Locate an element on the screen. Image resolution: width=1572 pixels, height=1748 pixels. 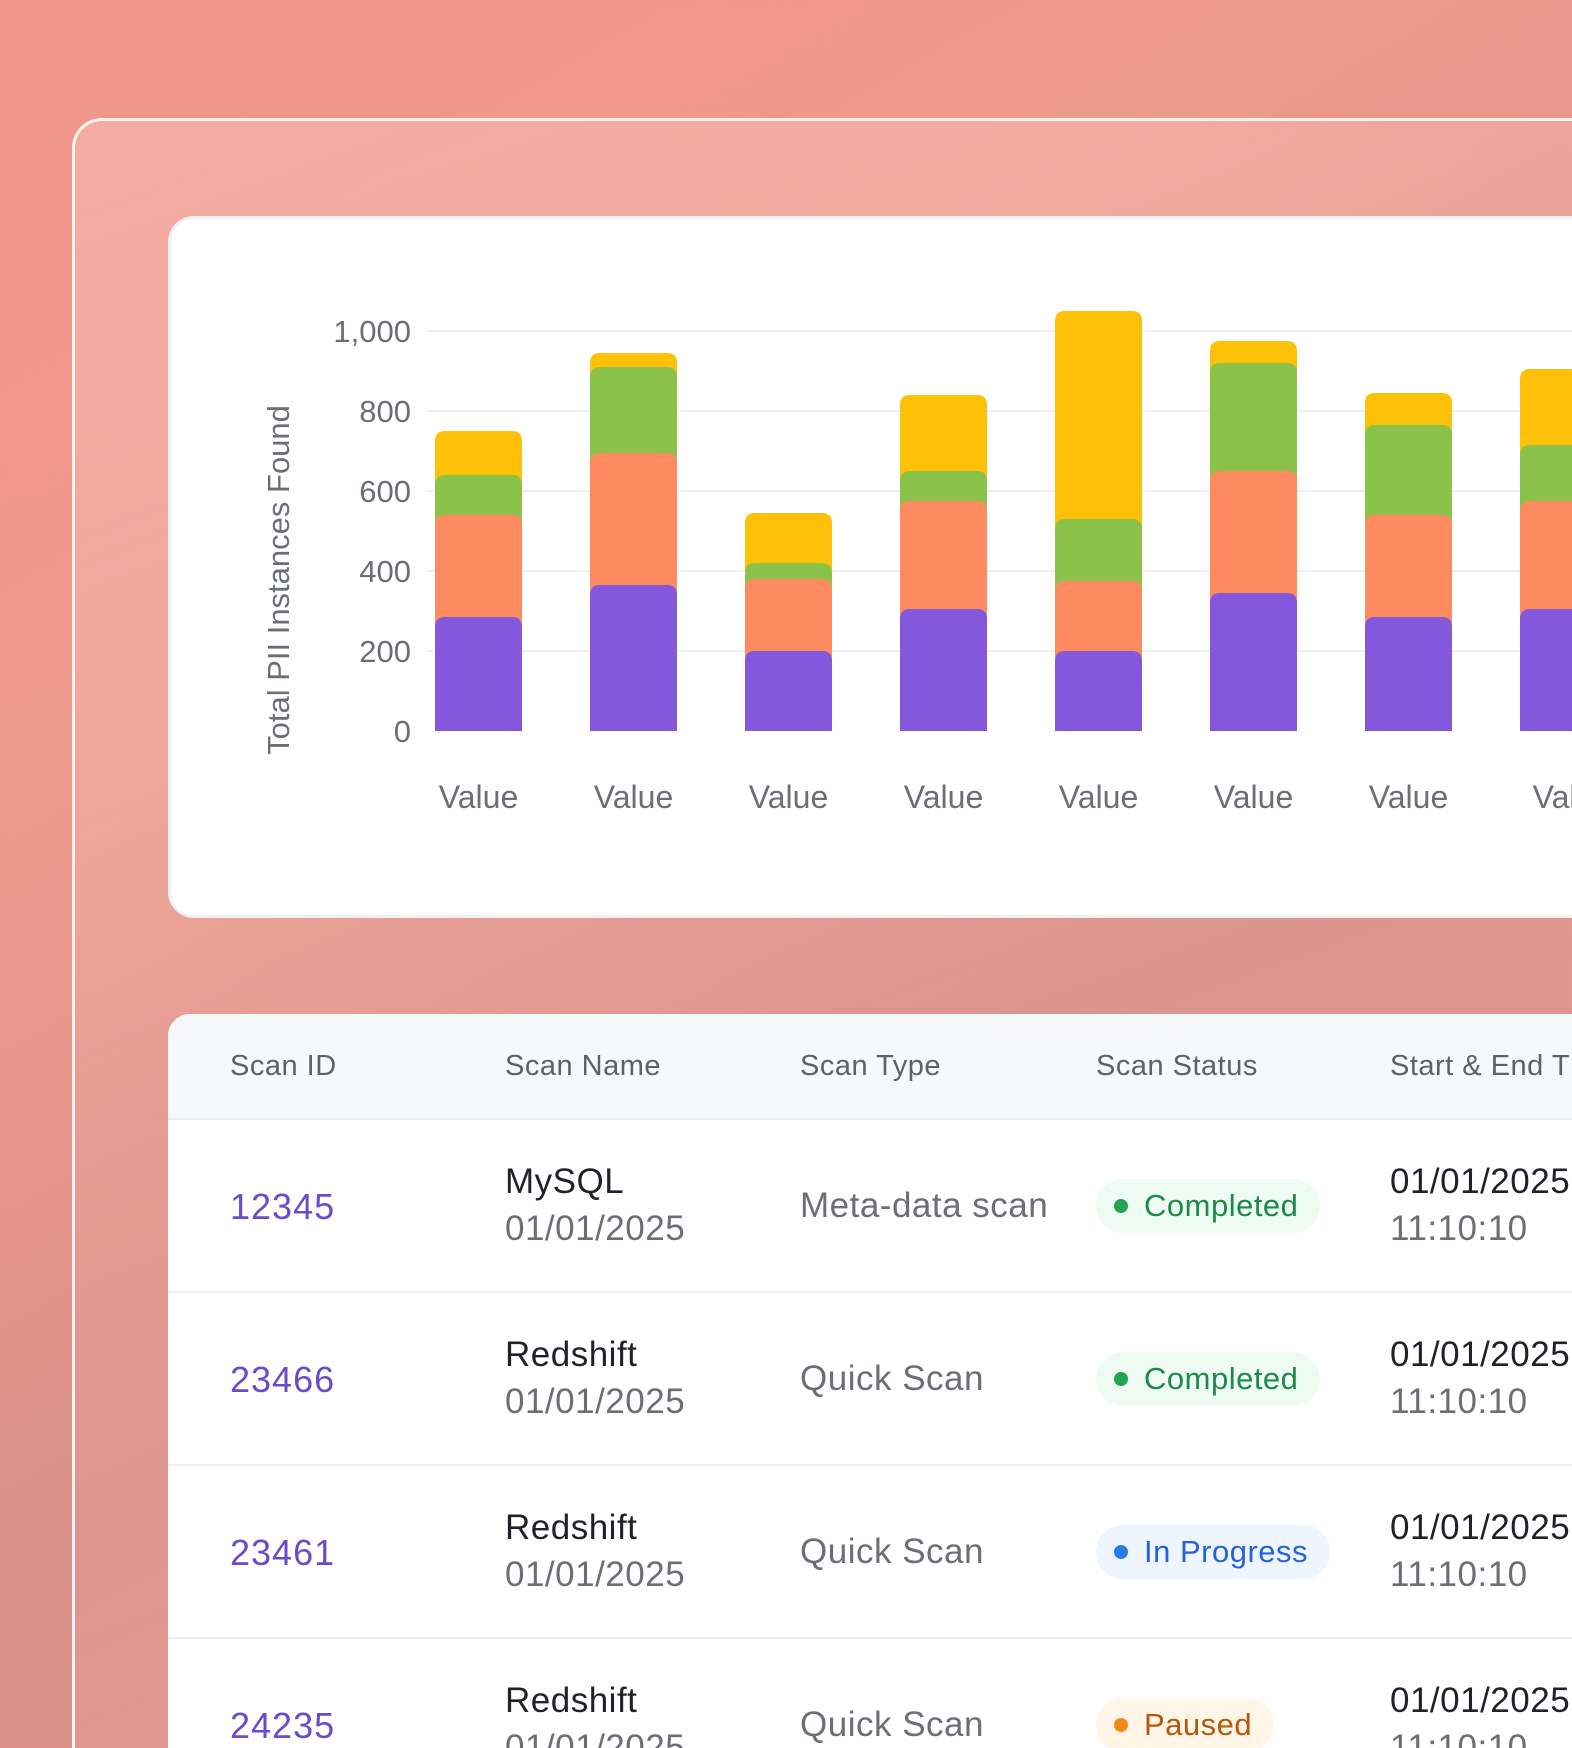
header-scan-name: Scan Name is located at coordinates (583, 1066).